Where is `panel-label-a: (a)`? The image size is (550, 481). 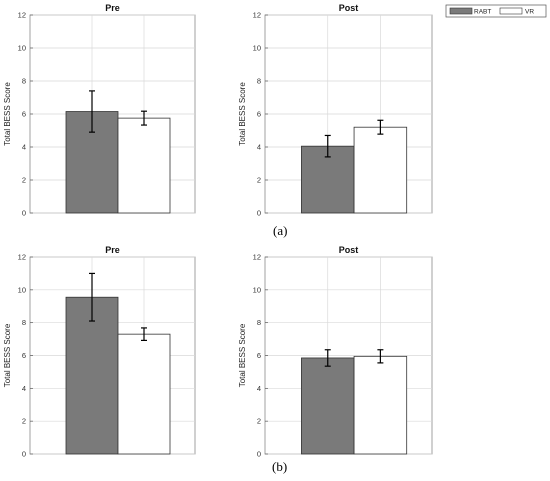 panel-label-a: (a) is located at coordinates (280, 230).